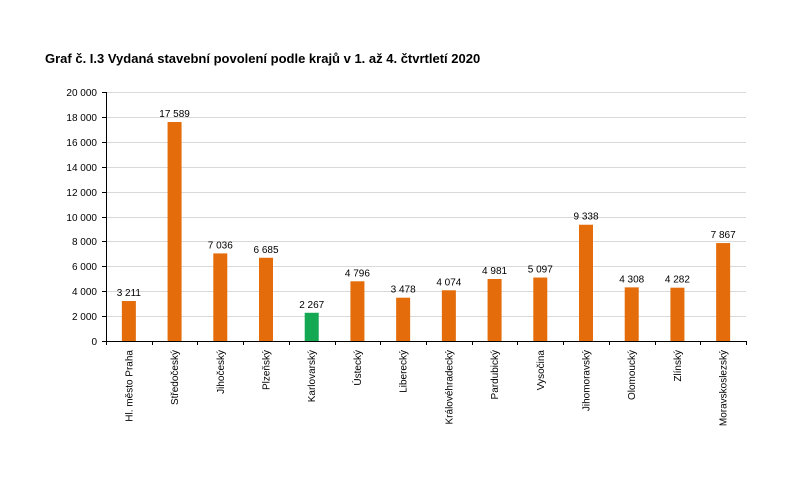  What do you see at coordinates (541, 370) in the screenshot?
I see `category-label: Vysočina` at bounding box center [541, 370].